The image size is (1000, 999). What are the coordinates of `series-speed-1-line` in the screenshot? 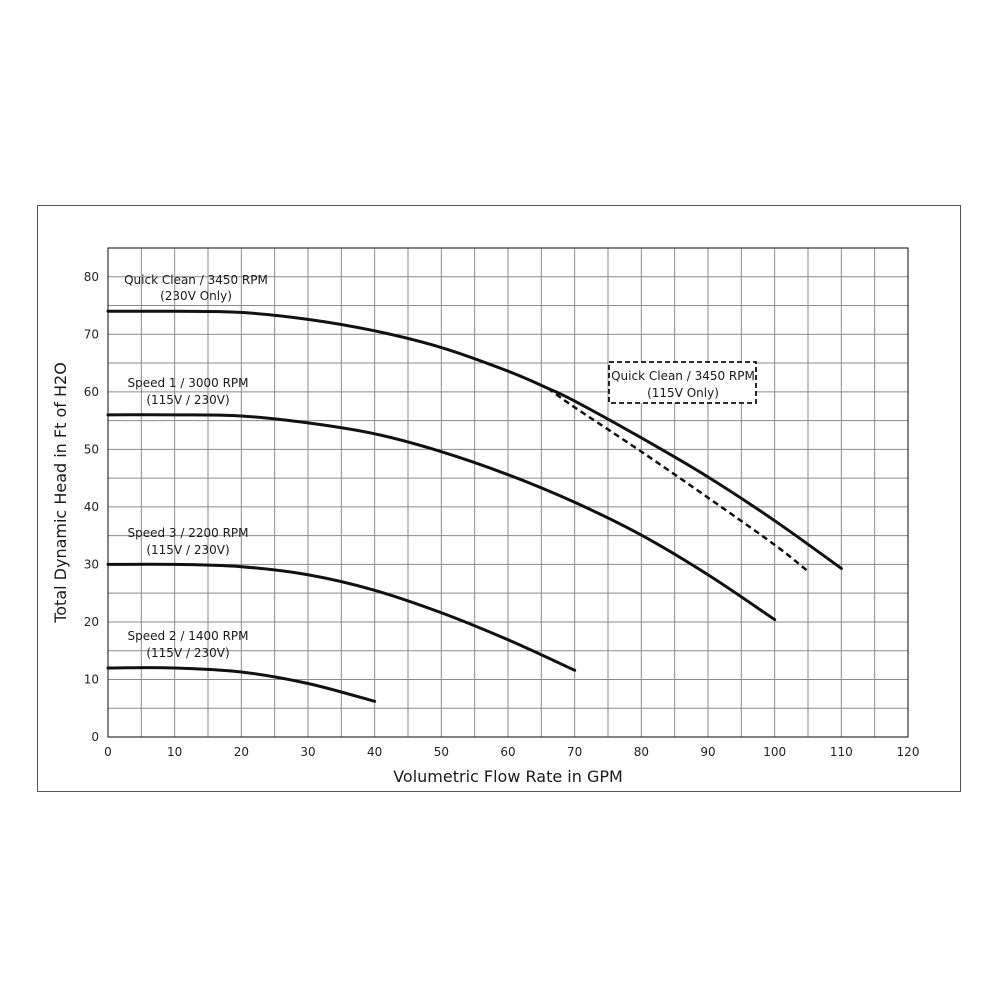 It's located at (441, 517).